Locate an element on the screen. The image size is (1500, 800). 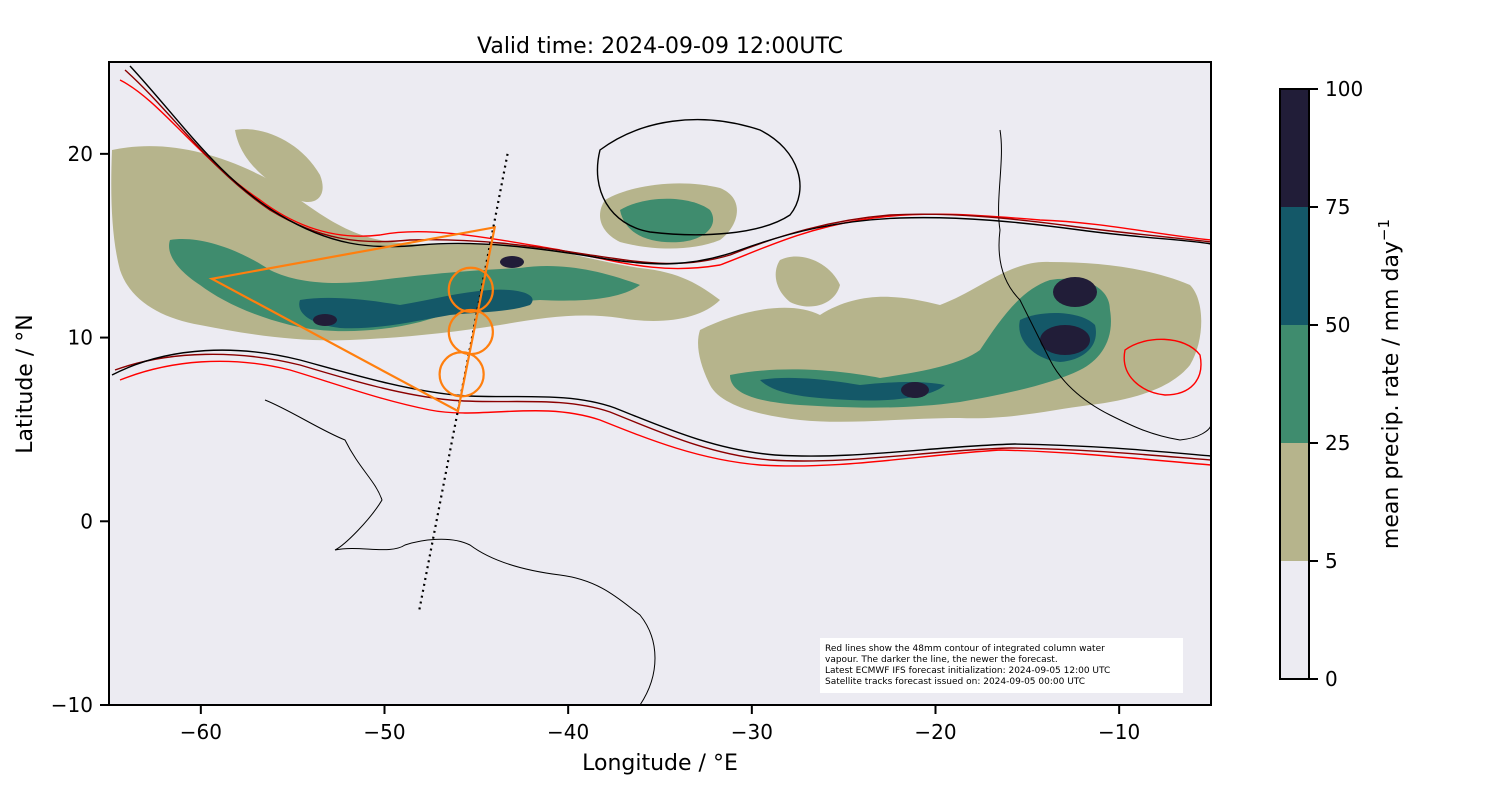
flight-plan is located at coordinates (358, 381).